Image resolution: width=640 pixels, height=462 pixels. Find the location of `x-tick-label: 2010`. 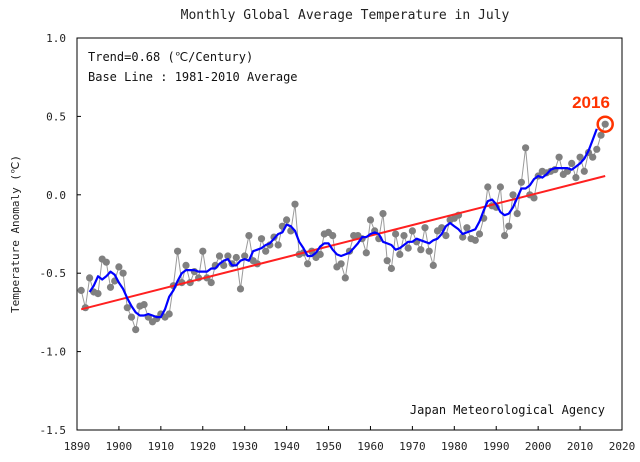

x-tick-label: 2010 is located at coordinates (580, 446).